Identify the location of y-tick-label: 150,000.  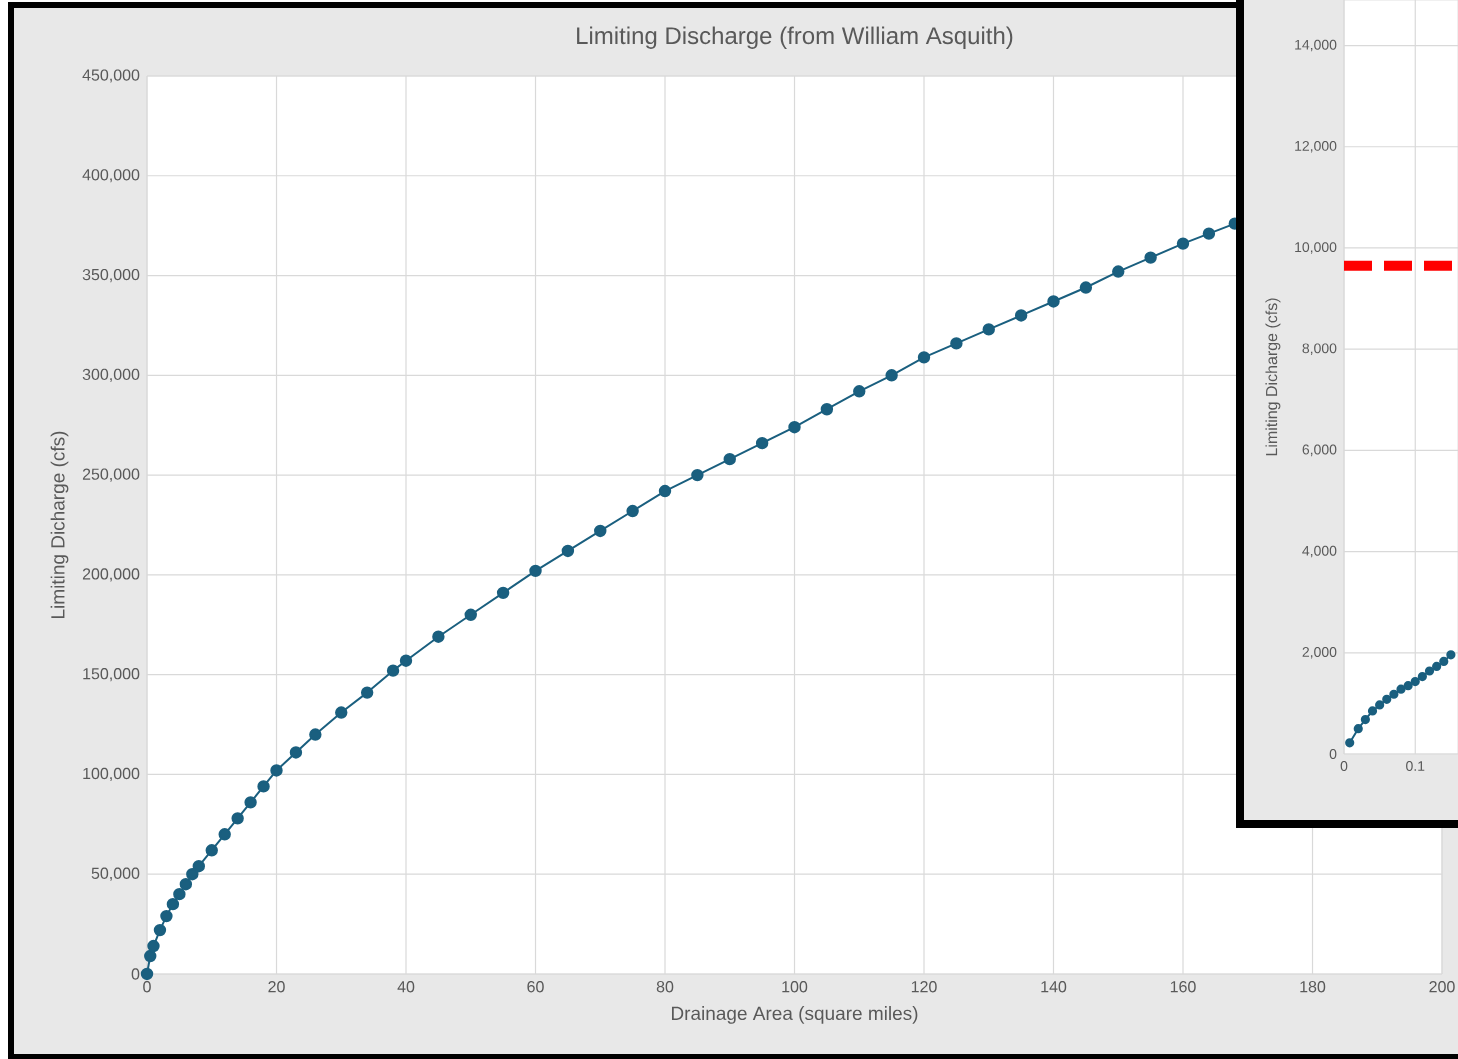
(111, 675).